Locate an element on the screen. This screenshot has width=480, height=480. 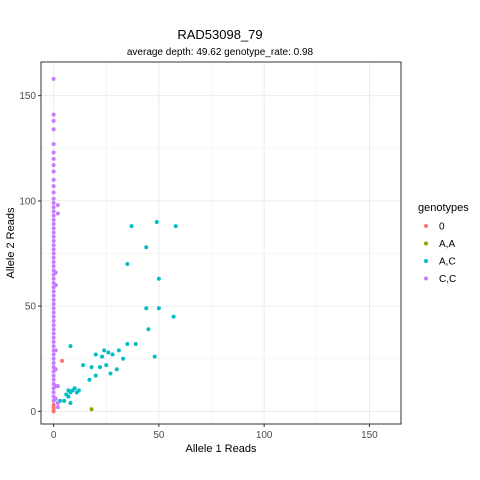
legend-label: A,C is located at coordinates (447, 262).